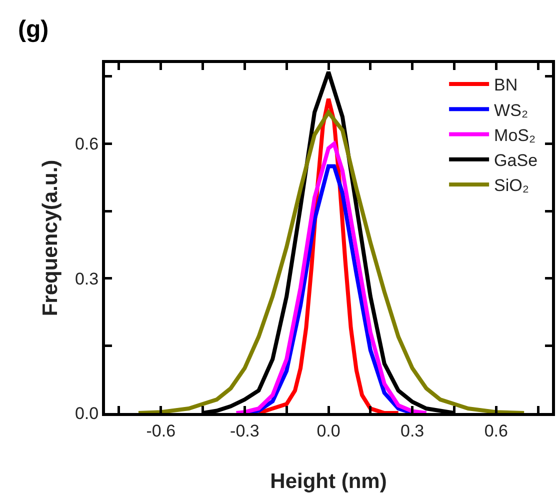 Image resolution: width=559 pixels, height=495 pixels. What do you see at coordinates (86, 413) in the screenshot?
I see `y-tick-label: 0.0` at bounding box center [86, 413].